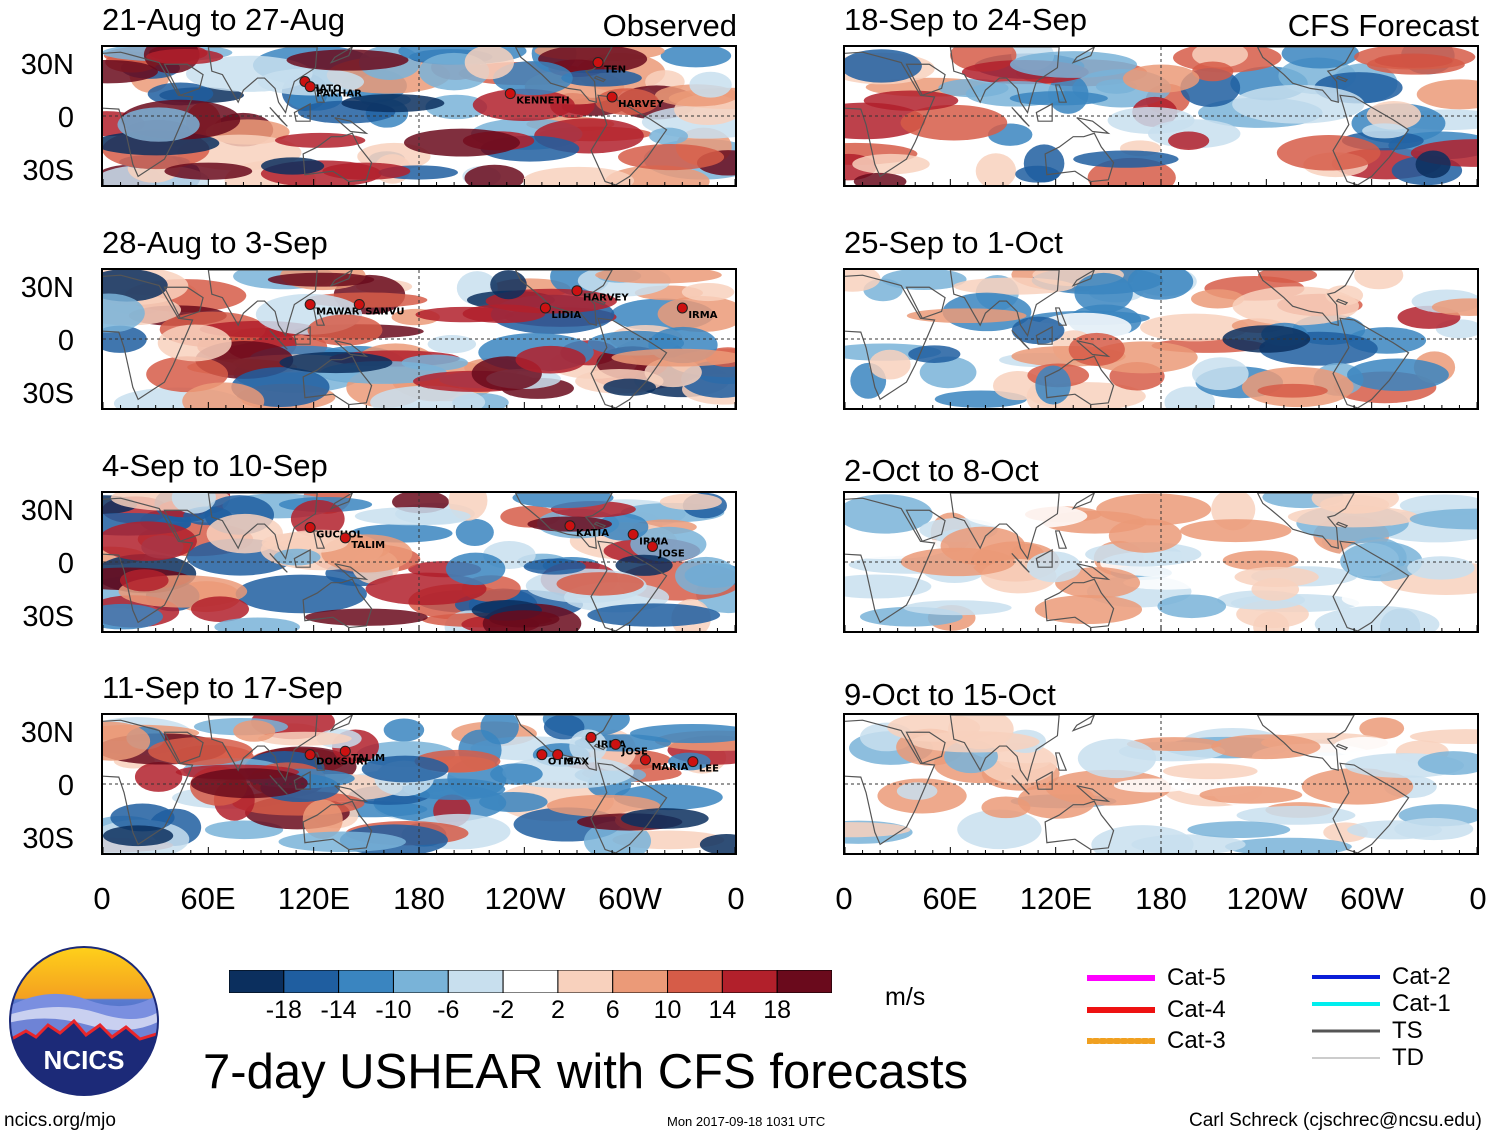 The image size is (1510, 1137). What do you see at coordinates (378, 308) in the screenshot?
I see `storm-marker: SANVU` at bounding box center [378, 308].